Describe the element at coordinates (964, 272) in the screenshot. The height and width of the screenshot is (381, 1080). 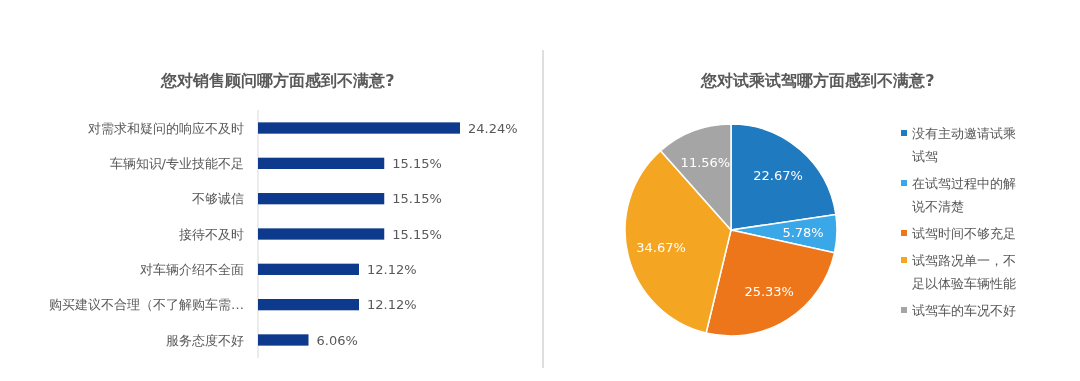
I see `legend-label: 试驾路况单一，不足以体验车辆性能` at that location.